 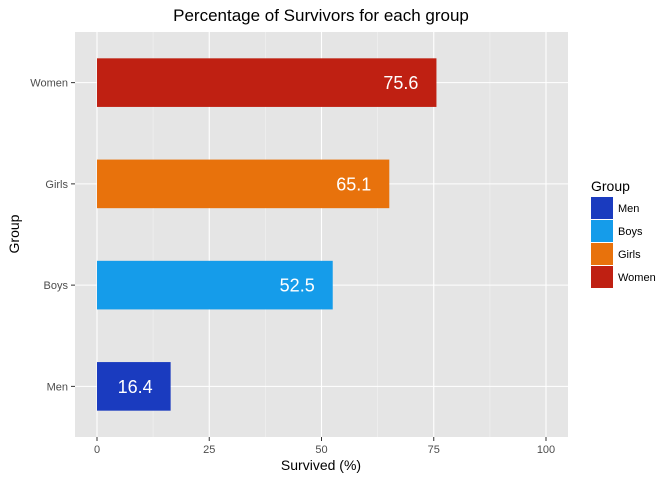 What do you see at coordinates (297, 286) in the screenshot?
I see `bar-label-boys: 52.5` at bounding box center [297, 286].